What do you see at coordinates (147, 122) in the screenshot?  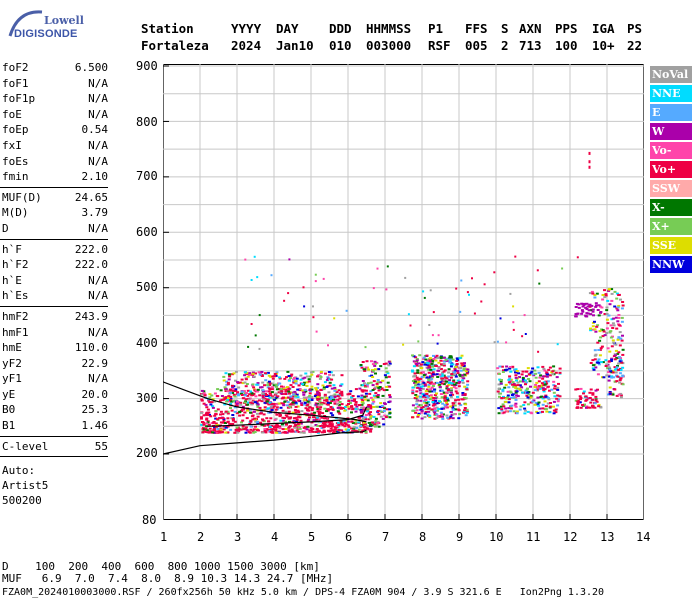 I see `y-tick-label: 800` at bounding box center [147, 122].